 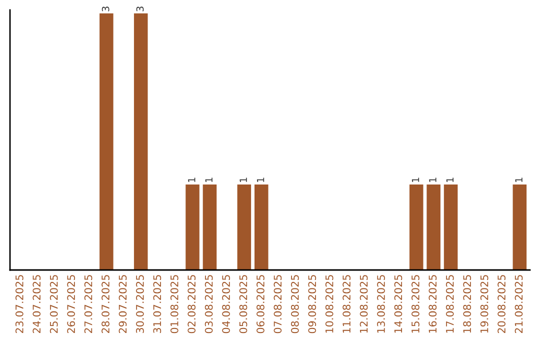 I want to click on x-tick-label: 05.08.2025, so click(x=243, y=304).